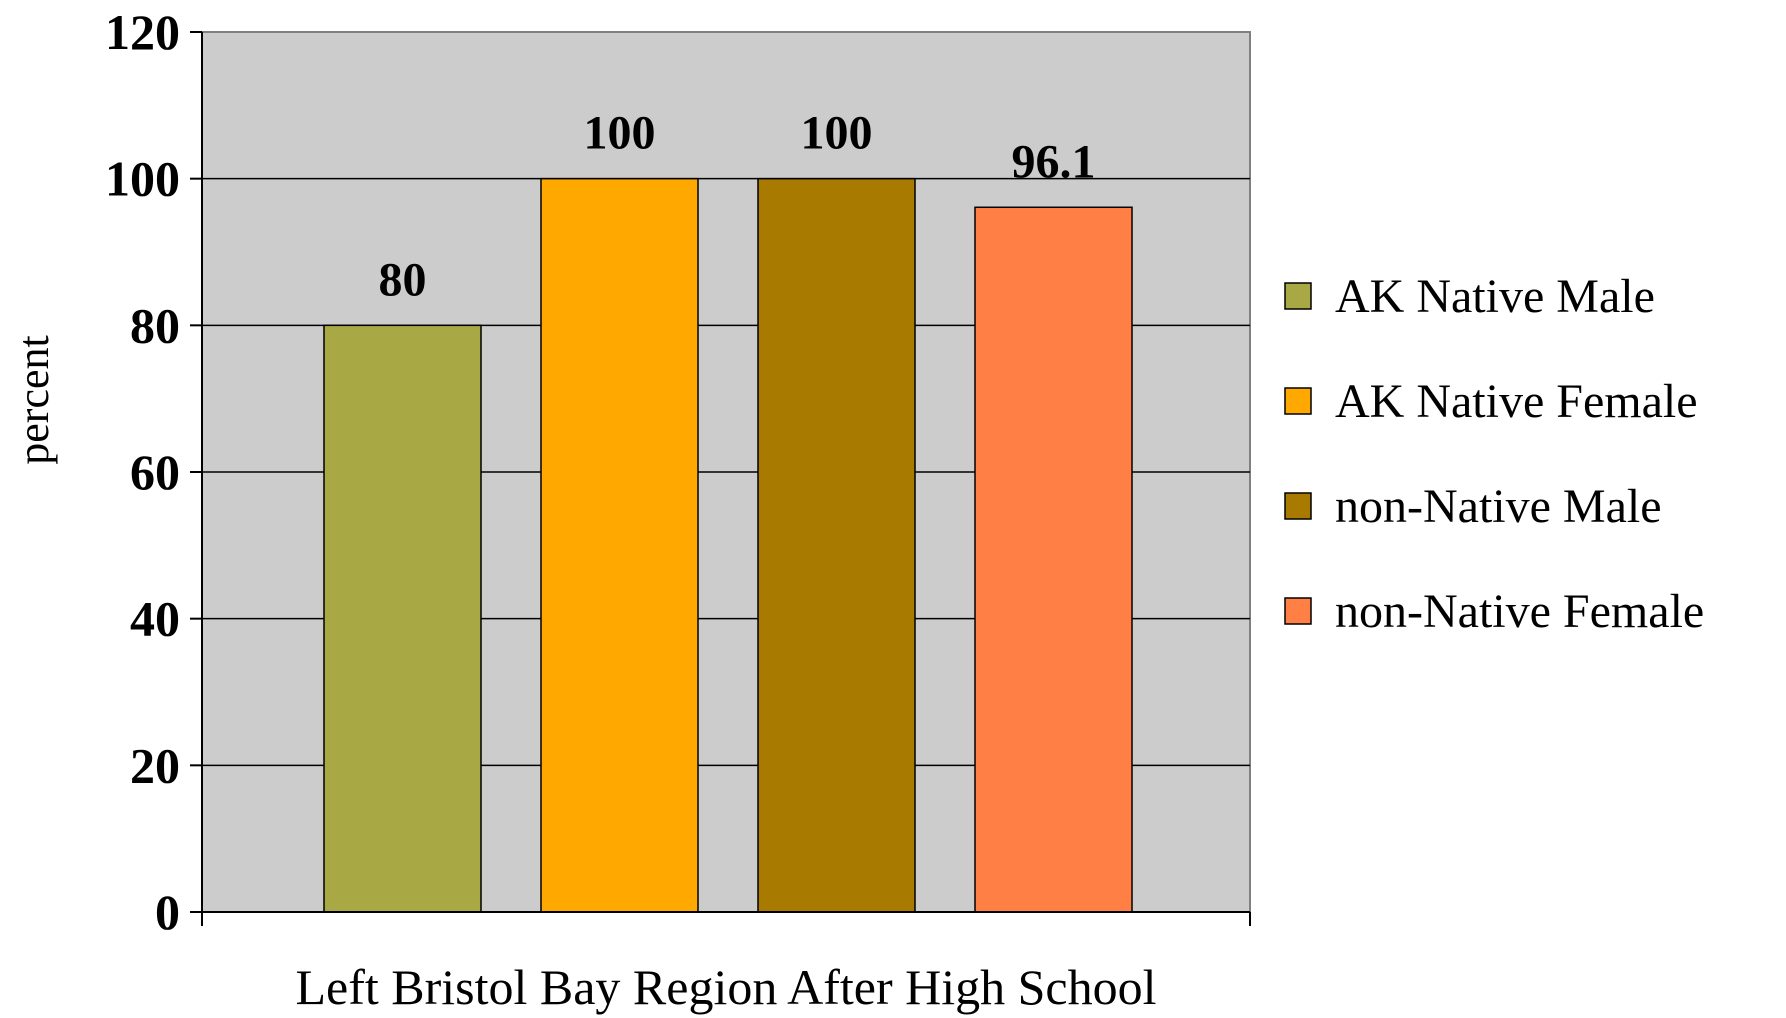 The width and height of the screenshot is (1786, 1018). What do you see at coordinates (403, 279) in the screenshot?
I see `data-label: 80` at bounding box center [403, 279].